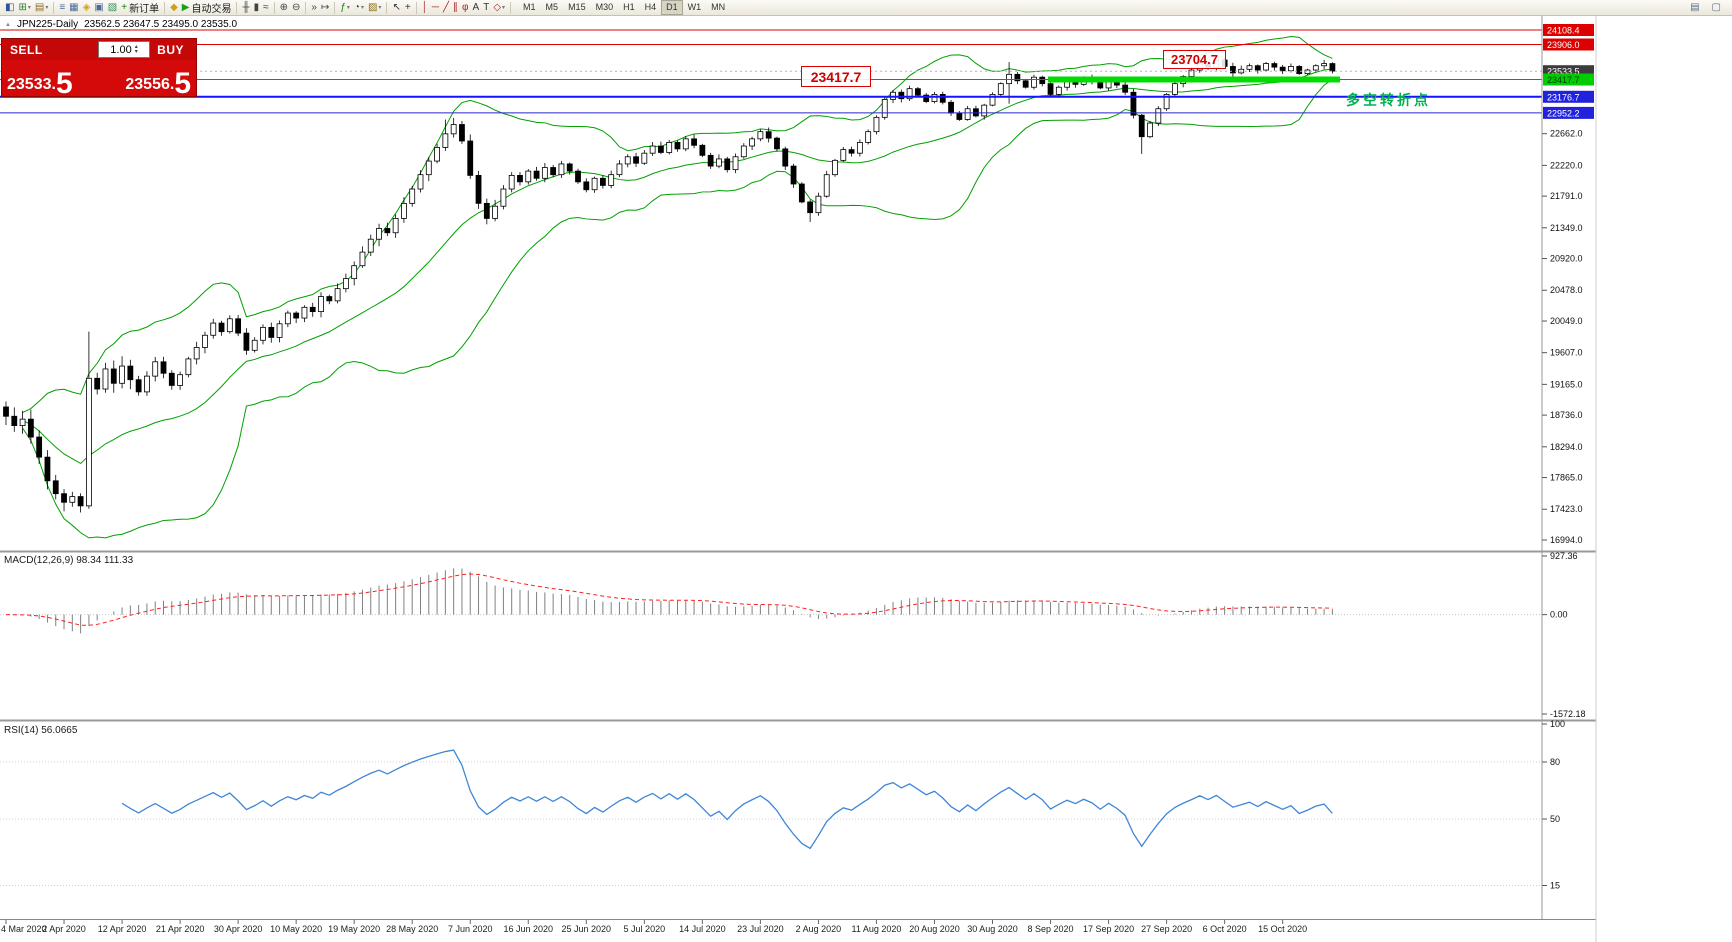 Image resolution: width=1732 pixels, height=942 pixels. I want to click on price-tick-label: 17865.0, so click(1566, 478).